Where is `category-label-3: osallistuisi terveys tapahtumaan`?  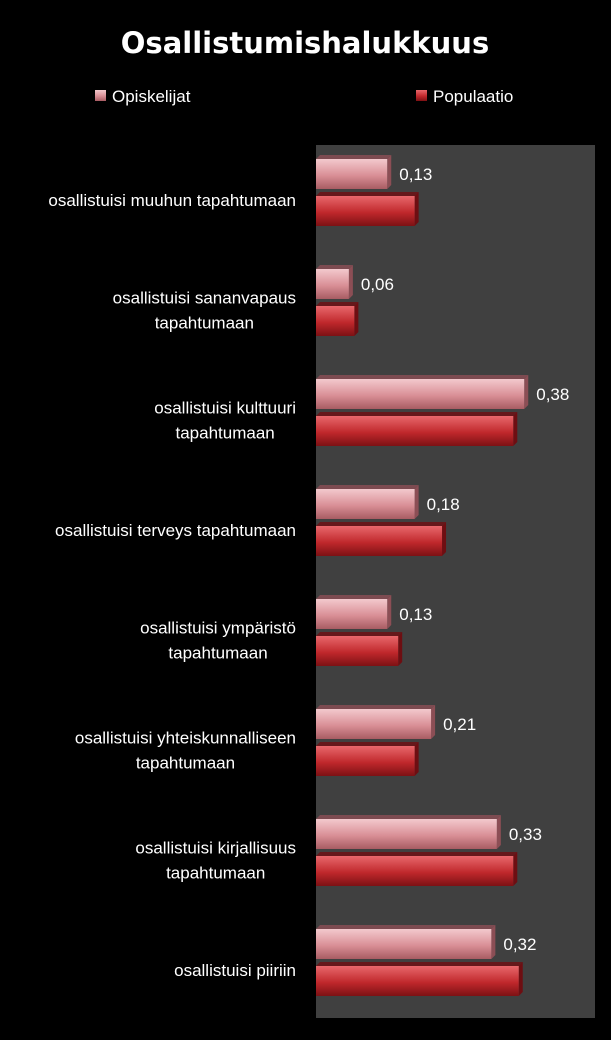 category-label-3: osallistuisi terveys tapahtumaan is located at coordinates (175, 530).